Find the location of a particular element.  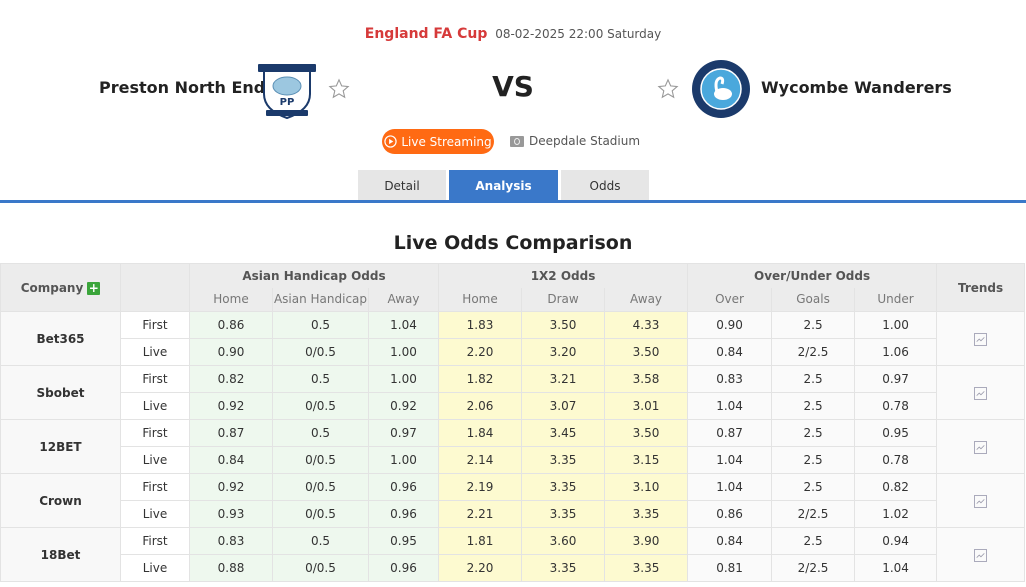

live-streaming-button: Live Streaming is located at coordinates (438, 141).